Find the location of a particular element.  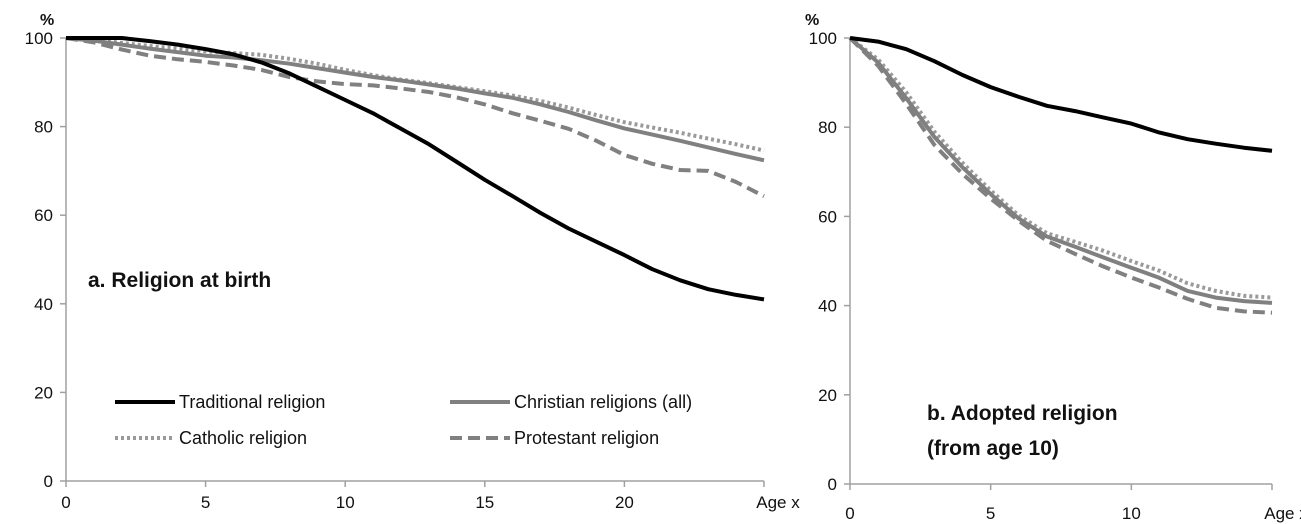

panel-b-y-tick-label: 40 is located at coordinates (827, 306).